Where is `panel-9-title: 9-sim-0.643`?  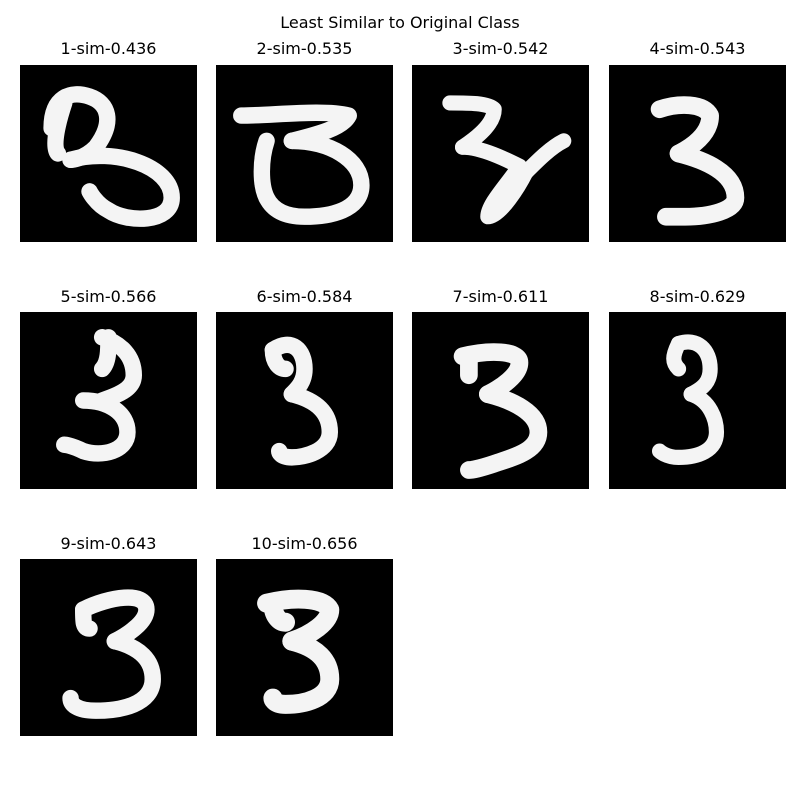 panel-9-title: 9-sim-0.643 is located at coordinates (108, 543).